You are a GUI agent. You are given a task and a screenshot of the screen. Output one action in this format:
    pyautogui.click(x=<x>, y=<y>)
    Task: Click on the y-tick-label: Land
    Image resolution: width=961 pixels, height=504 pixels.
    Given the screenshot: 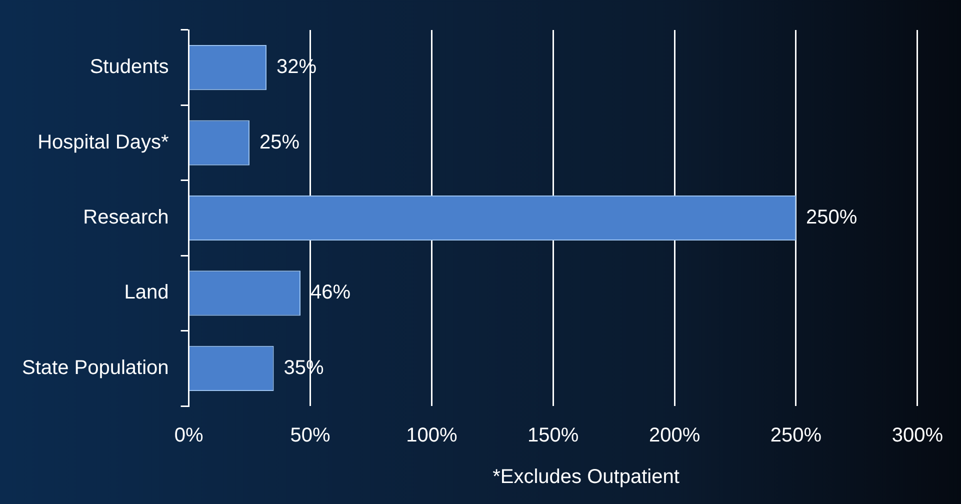 What is the action you would take?
    pyautogui.click(x=146, y=293)
    